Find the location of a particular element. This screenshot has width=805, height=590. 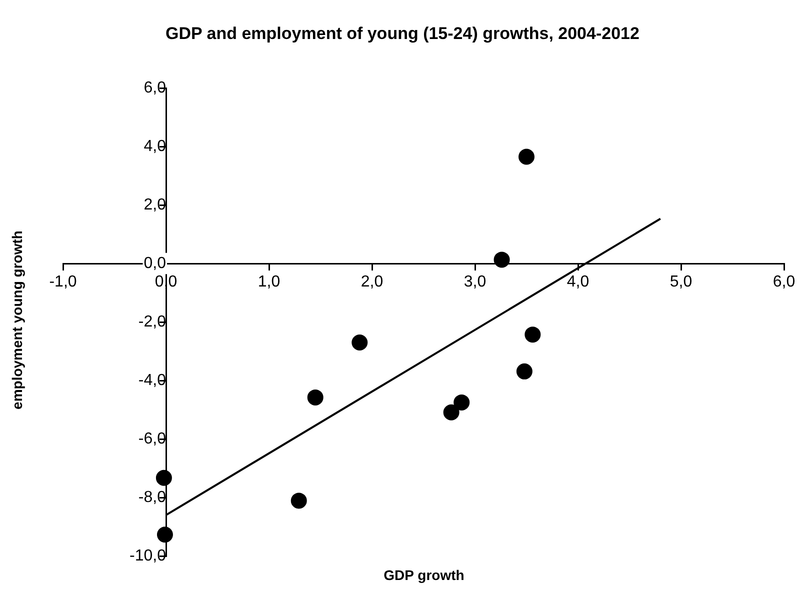

x-tick-label: 6,0 is located at coordinates (784, 282).